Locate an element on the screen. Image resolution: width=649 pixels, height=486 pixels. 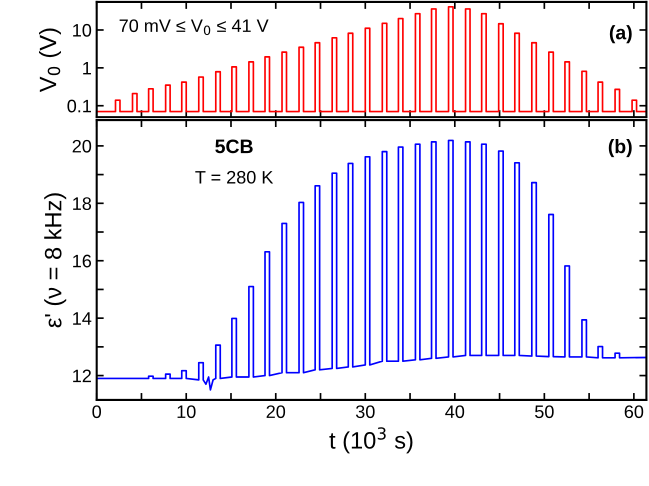
x-tick-label: 30 is located at coordinates (365, 411).